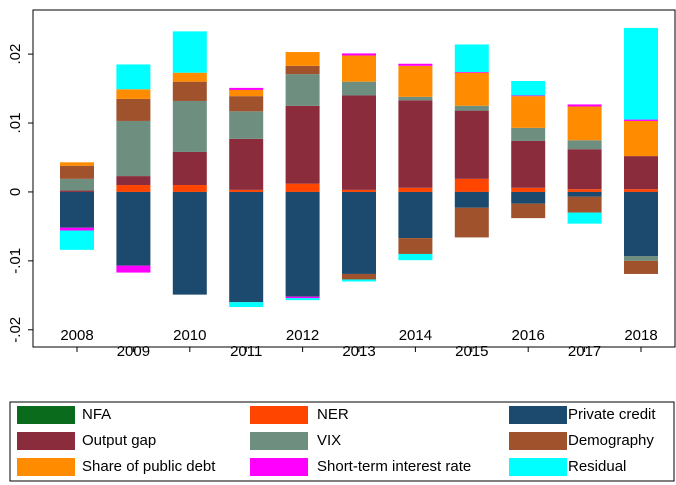  Describe the element at coordinates (246, 351) in the screenshot. I see `x-tick-label: 2011` at that location.